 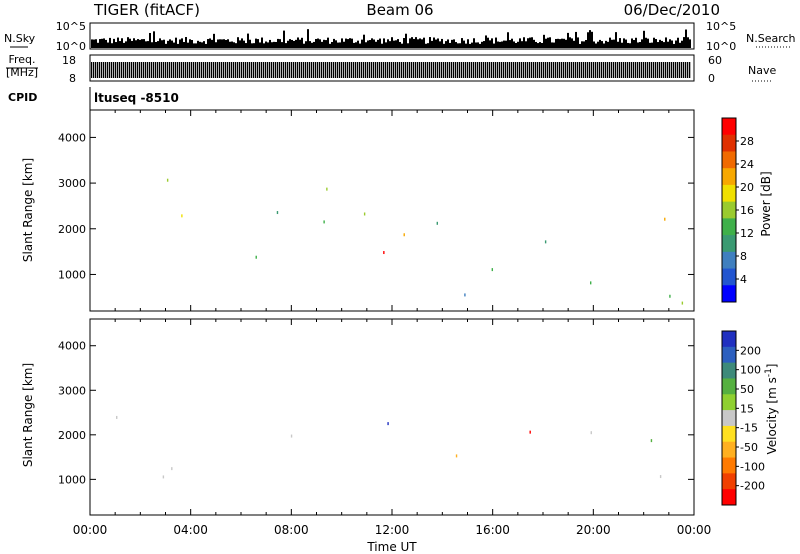 I want to click on power-colorbar-label: Power [dB], so click(x=766, y=203).